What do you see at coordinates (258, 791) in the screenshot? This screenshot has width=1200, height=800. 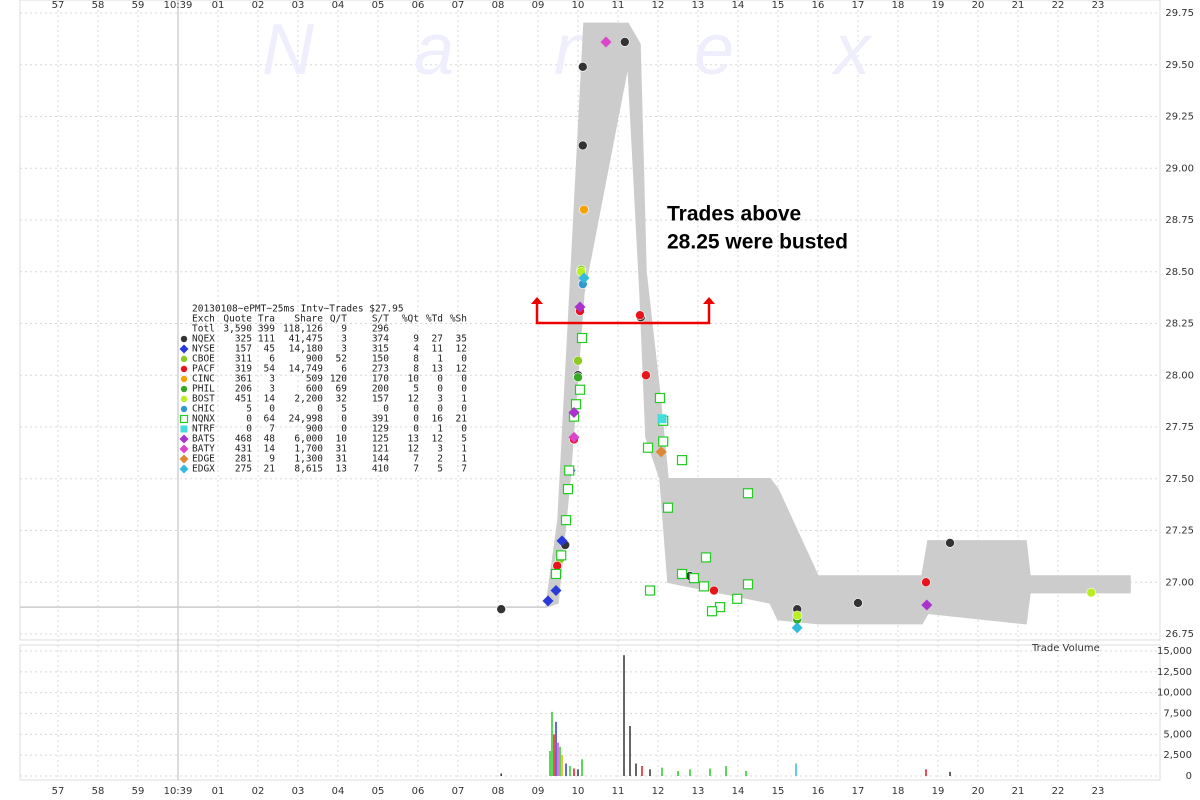 I see `x-tick-label: 02` at bounding box center [258, 791].